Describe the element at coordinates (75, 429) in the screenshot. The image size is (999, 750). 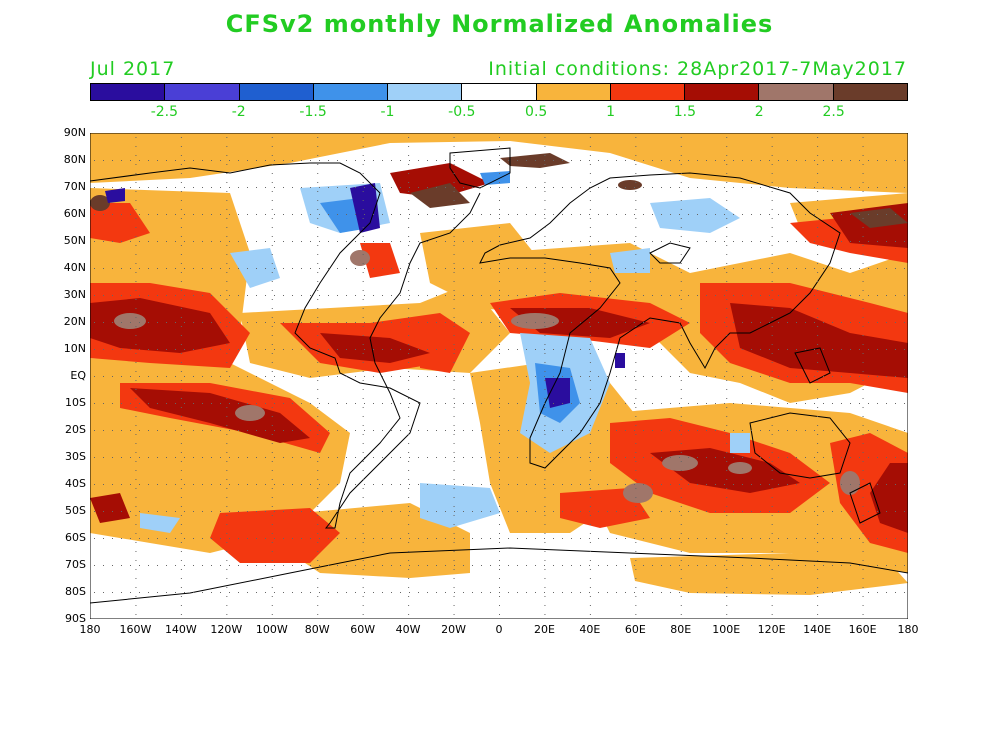
I see `latitude-label: 20S` at that location.